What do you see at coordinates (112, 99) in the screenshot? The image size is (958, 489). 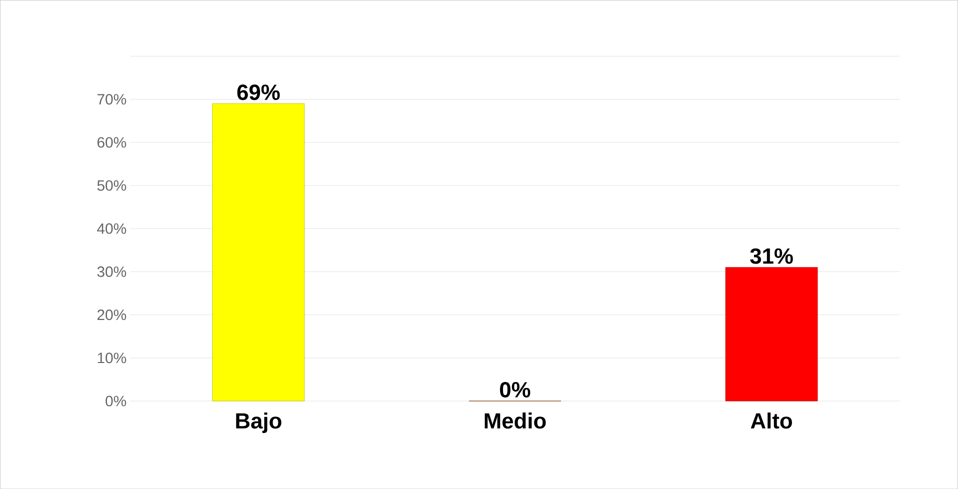 I see `y-tick-label: 70%` at bounding box center [112, 99].